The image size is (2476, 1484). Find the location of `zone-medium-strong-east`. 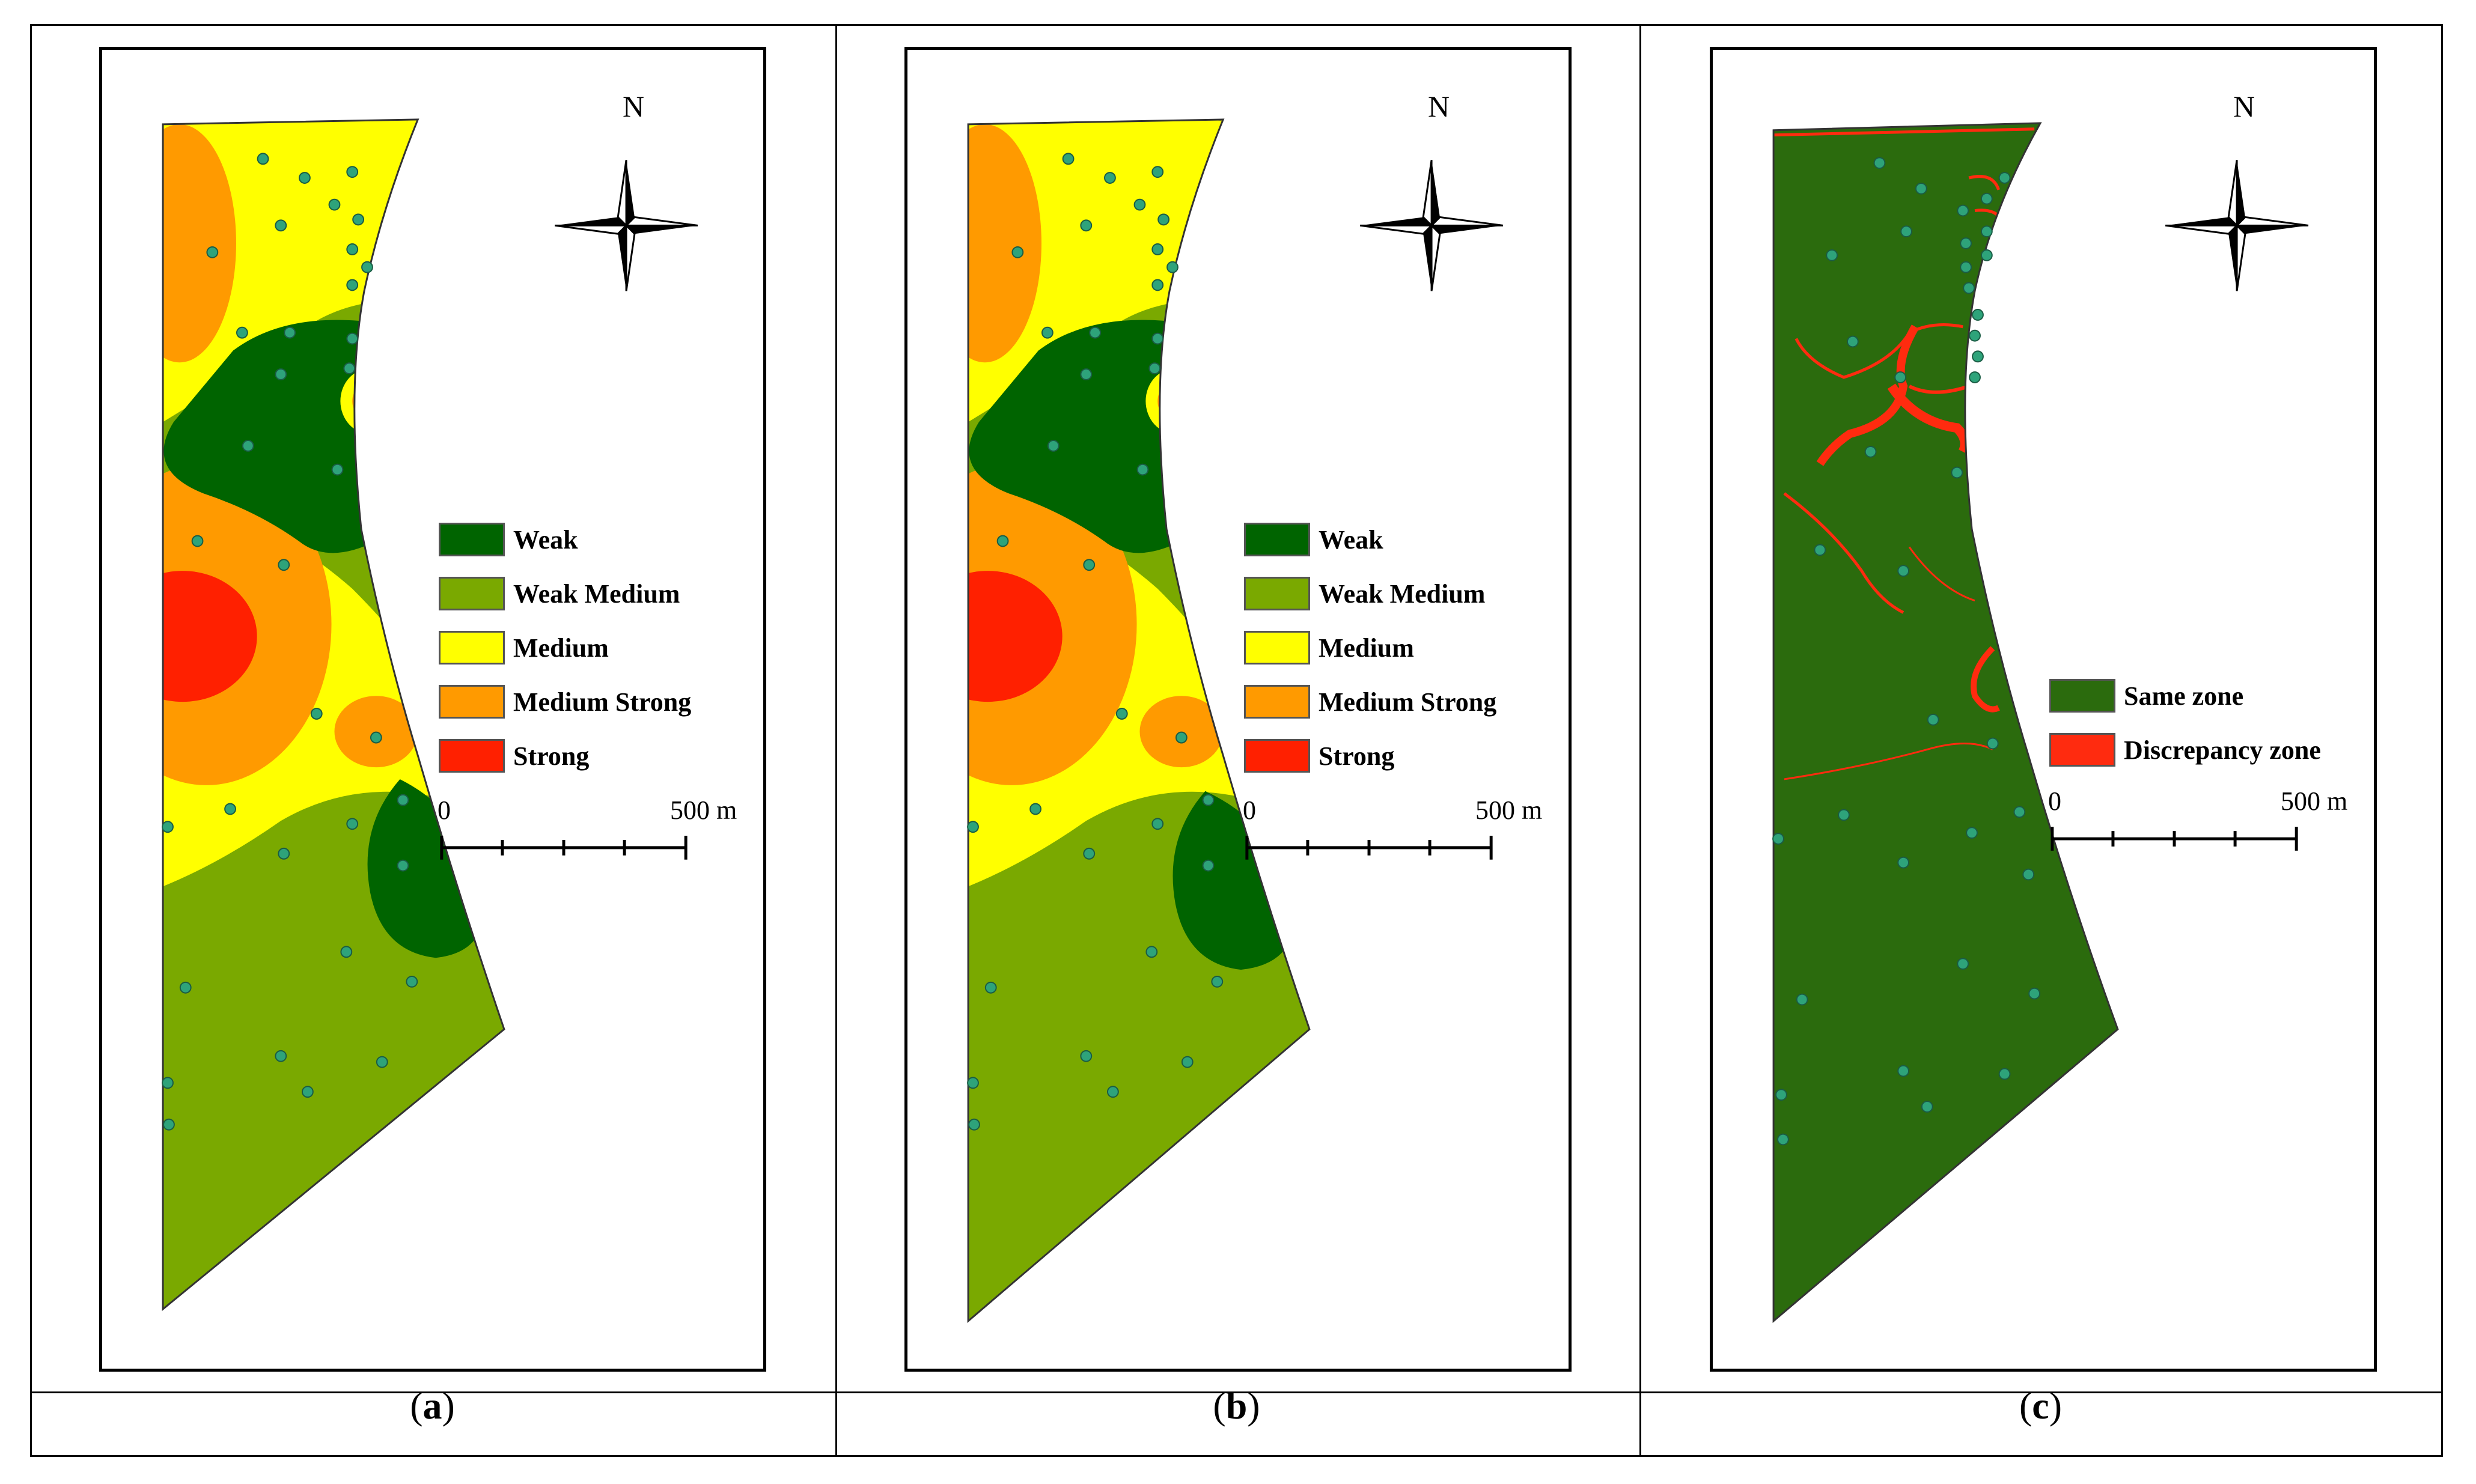

zone-medium-strong-east is located at coordinates (1181, 732).